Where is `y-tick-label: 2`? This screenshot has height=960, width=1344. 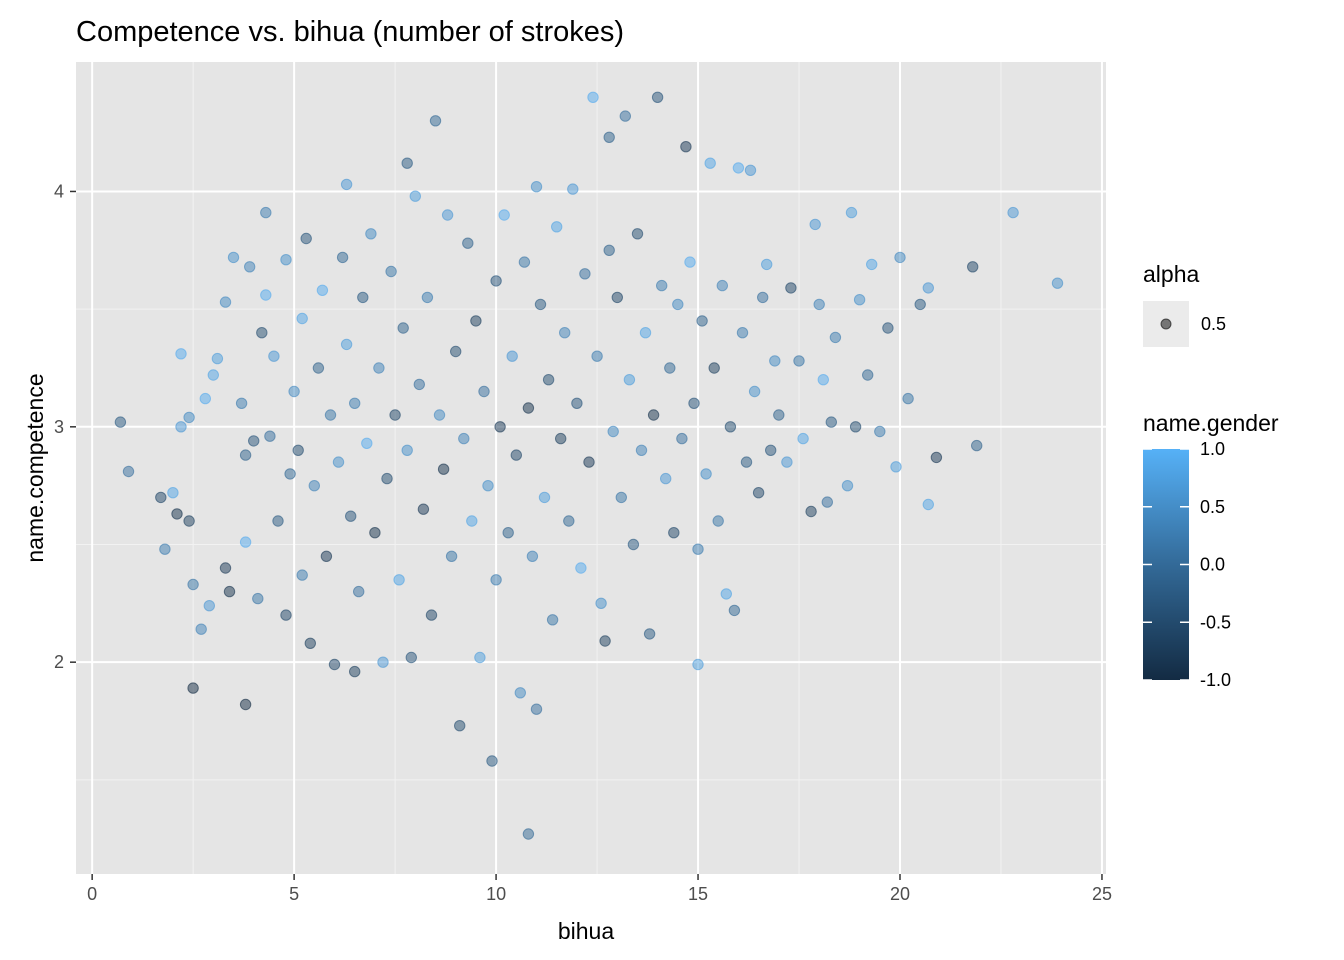 y-tick-label: 2 is located at coordinates (59, 662).